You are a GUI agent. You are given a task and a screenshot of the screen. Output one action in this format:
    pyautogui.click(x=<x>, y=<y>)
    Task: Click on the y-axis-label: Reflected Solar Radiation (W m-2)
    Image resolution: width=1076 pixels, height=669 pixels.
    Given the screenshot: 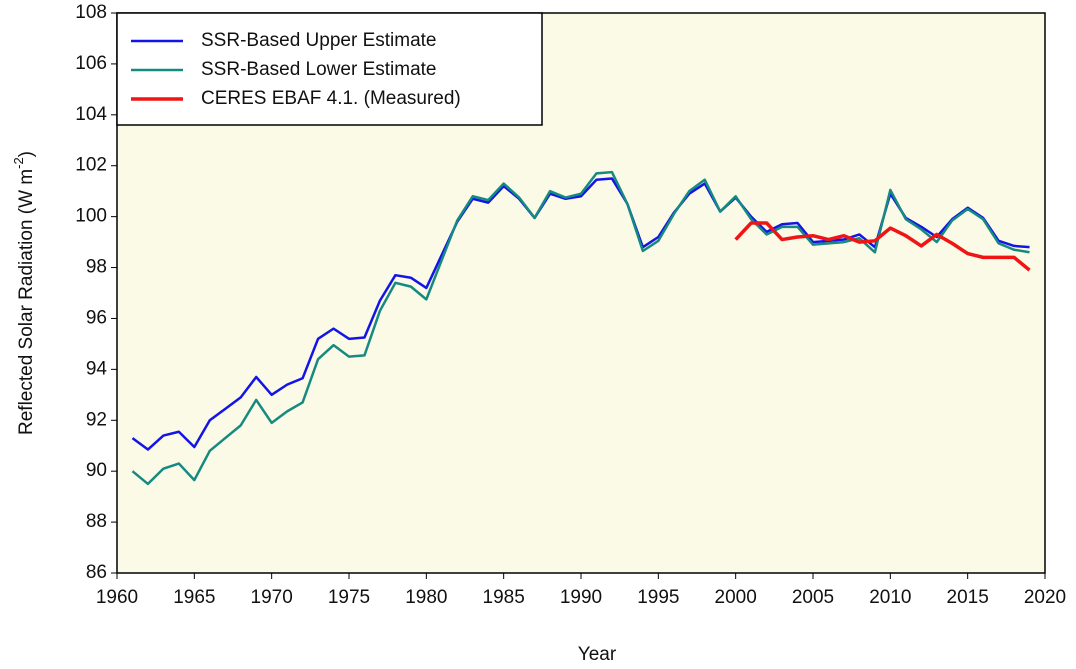 What is the action you would take?
    pyautogui.click(x=24, y=293)
    